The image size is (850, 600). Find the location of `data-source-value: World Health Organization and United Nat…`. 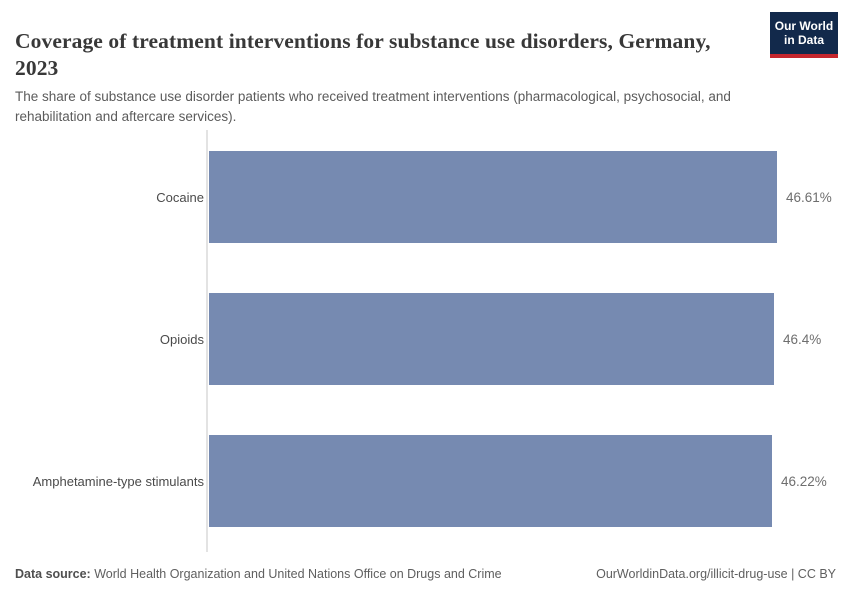

data-source-value: World Health Organization and United Nat… is located at coordinates (298, 574).